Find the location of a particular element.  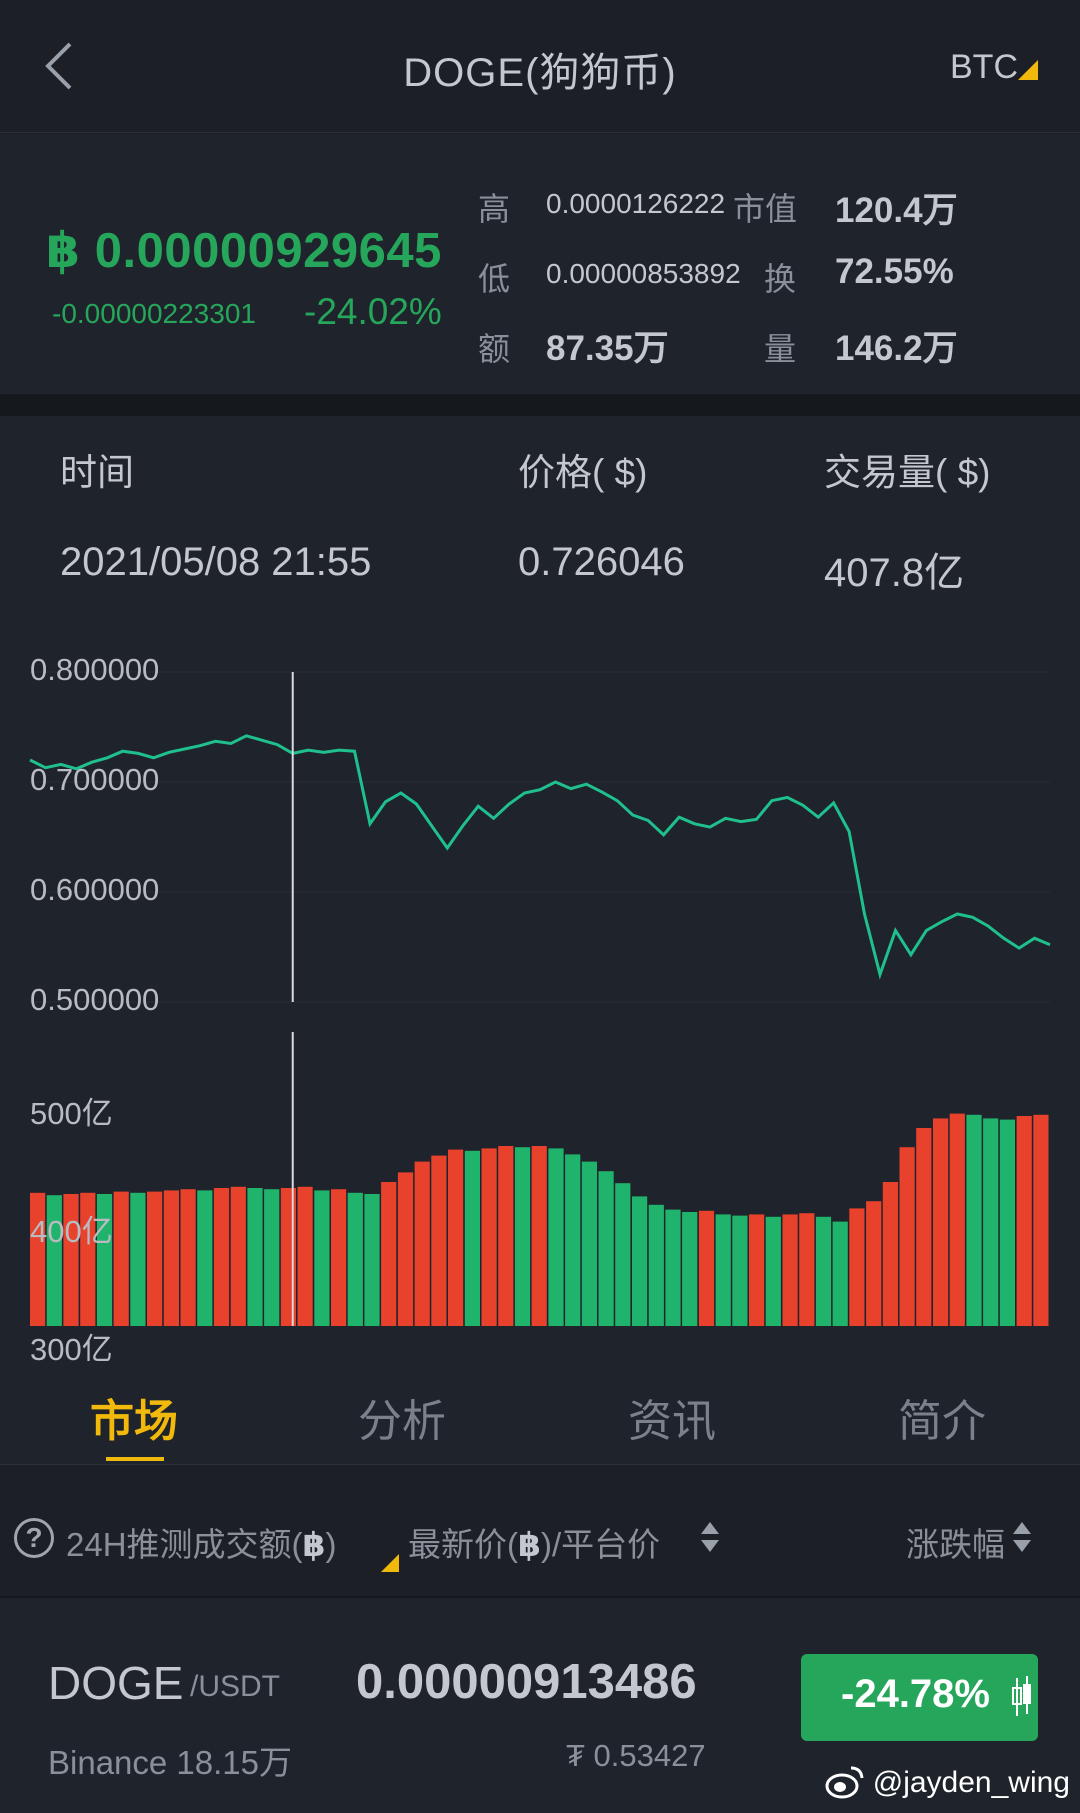

price-header: 价格( $) is located at coordinates (583, 472).